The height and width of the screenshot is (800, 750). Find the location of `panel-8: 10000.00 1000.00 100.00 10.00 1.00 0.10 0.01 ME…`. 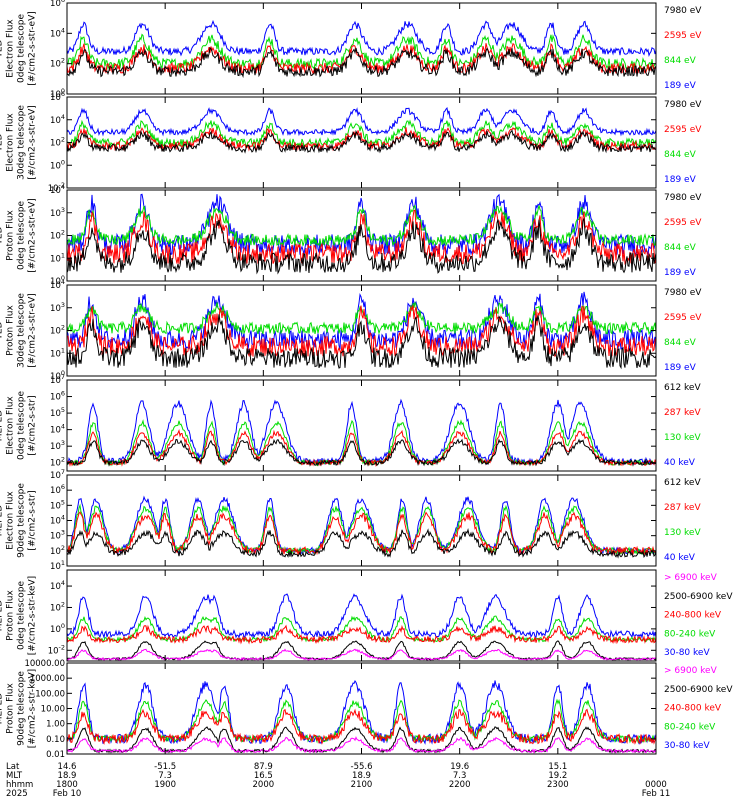

panel-8: 10000.00 1000.00 100.00 10.00 1.00 0.10 0.01 ME… is located at coordinates (366, 709).